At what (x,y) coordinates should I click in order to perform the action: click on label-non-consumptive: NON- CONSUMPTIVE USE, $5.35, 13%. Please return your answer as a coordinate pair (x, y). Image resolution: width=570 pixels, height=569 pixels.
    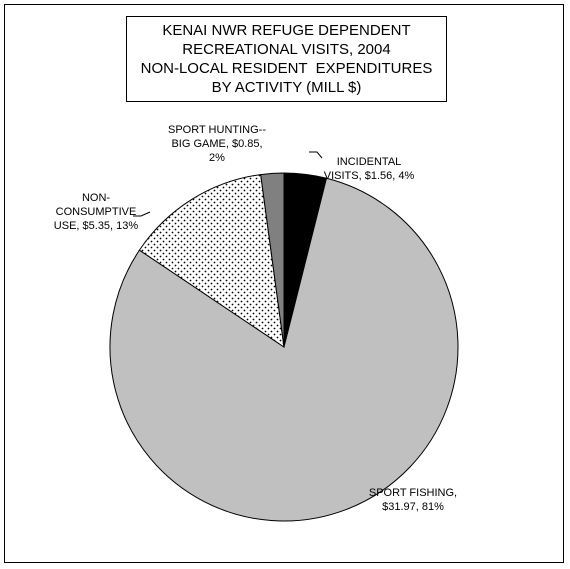
    Looking at the image, I should click on (96, 212).